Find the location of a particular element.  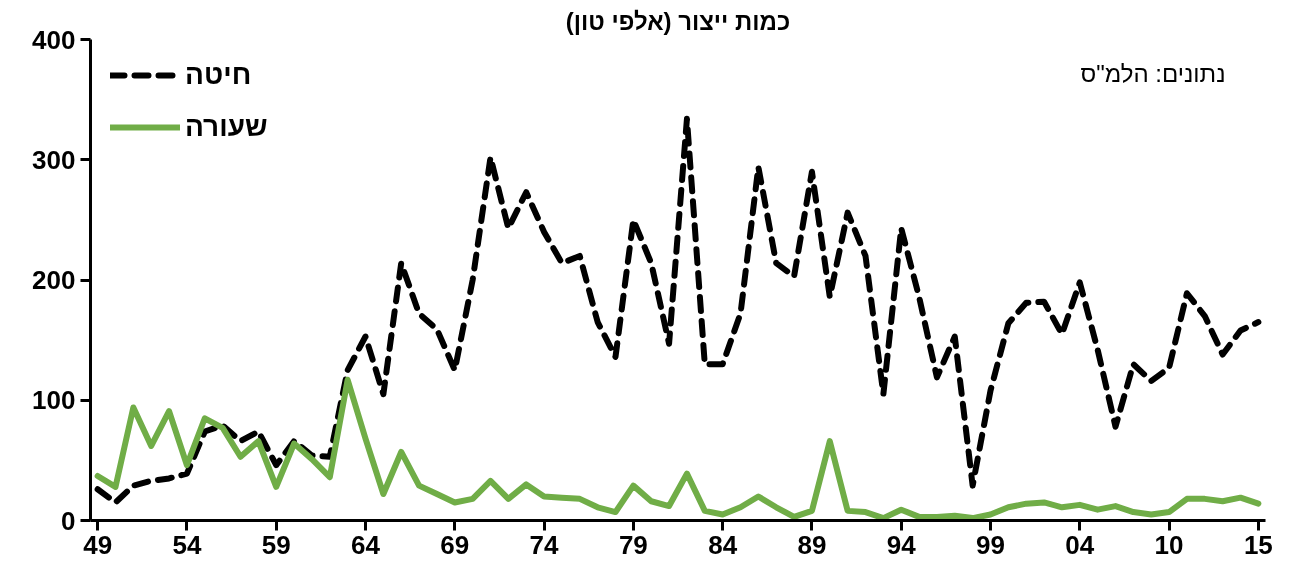

y-tick-label: 400 is located at coordinates (54, 39).